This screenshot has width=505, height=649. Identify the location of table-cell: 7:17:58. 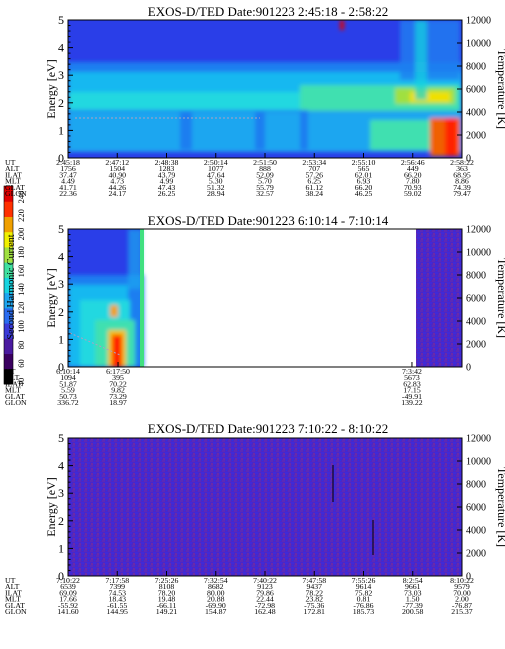
(117, 580).